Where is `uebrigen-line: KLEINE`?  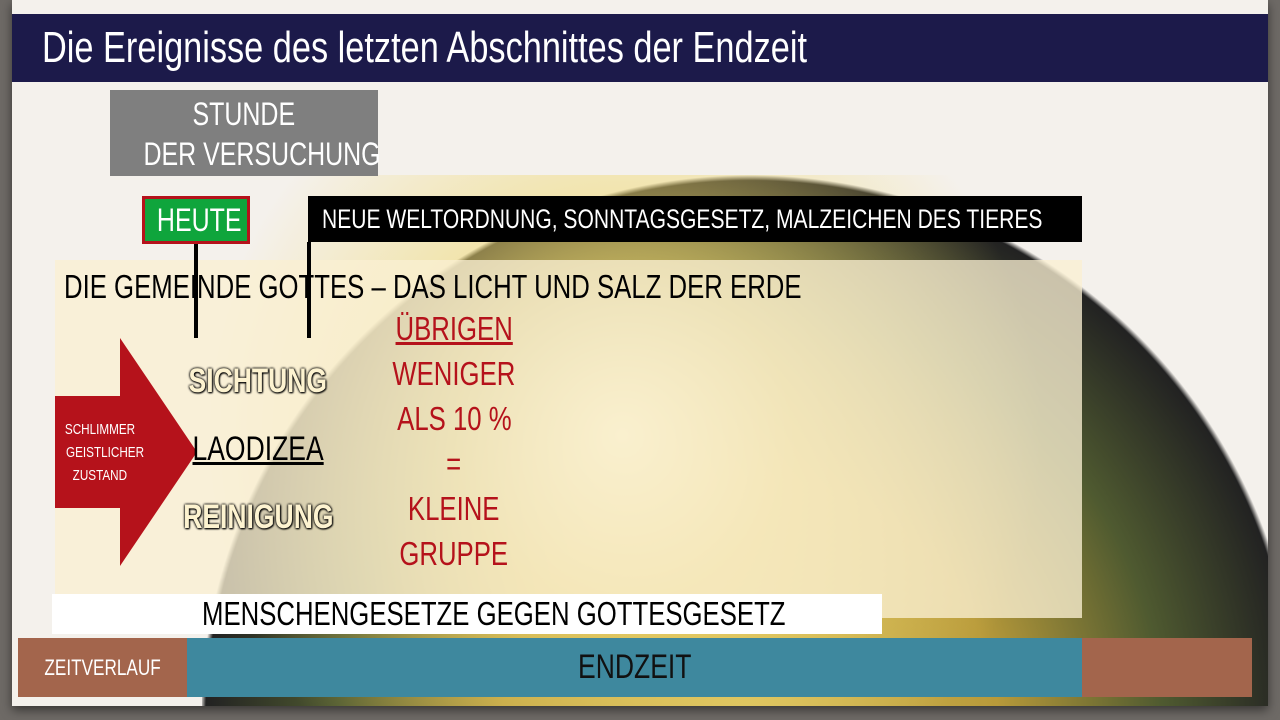 uebrigen-line: KLEINE is located at coordinates (454, 508).